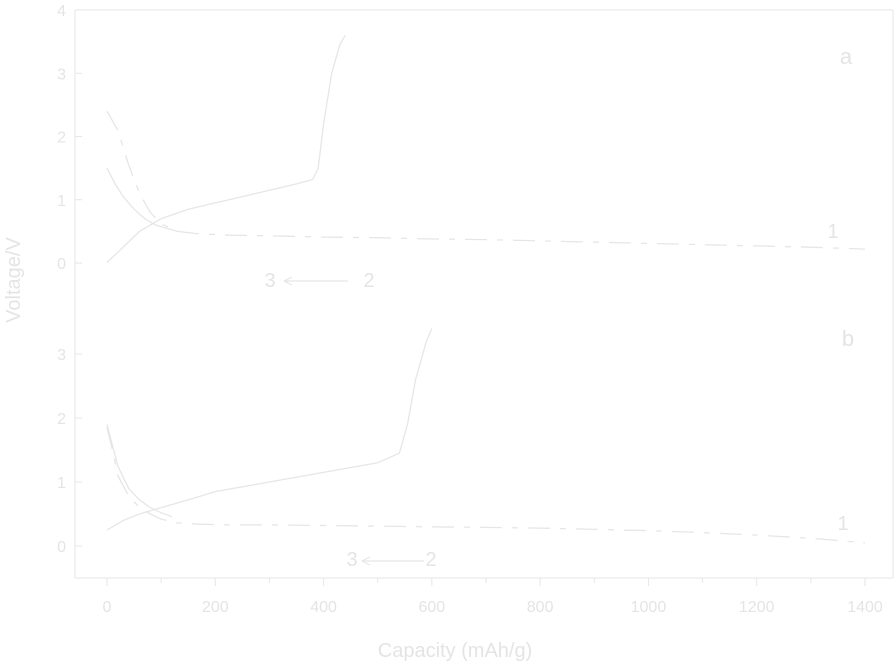 The width and height of the screenshot is (896, 668). Describe the element at coordinates (107, 607) in the screenshot. I see `x-tick-label: 0` at that location.